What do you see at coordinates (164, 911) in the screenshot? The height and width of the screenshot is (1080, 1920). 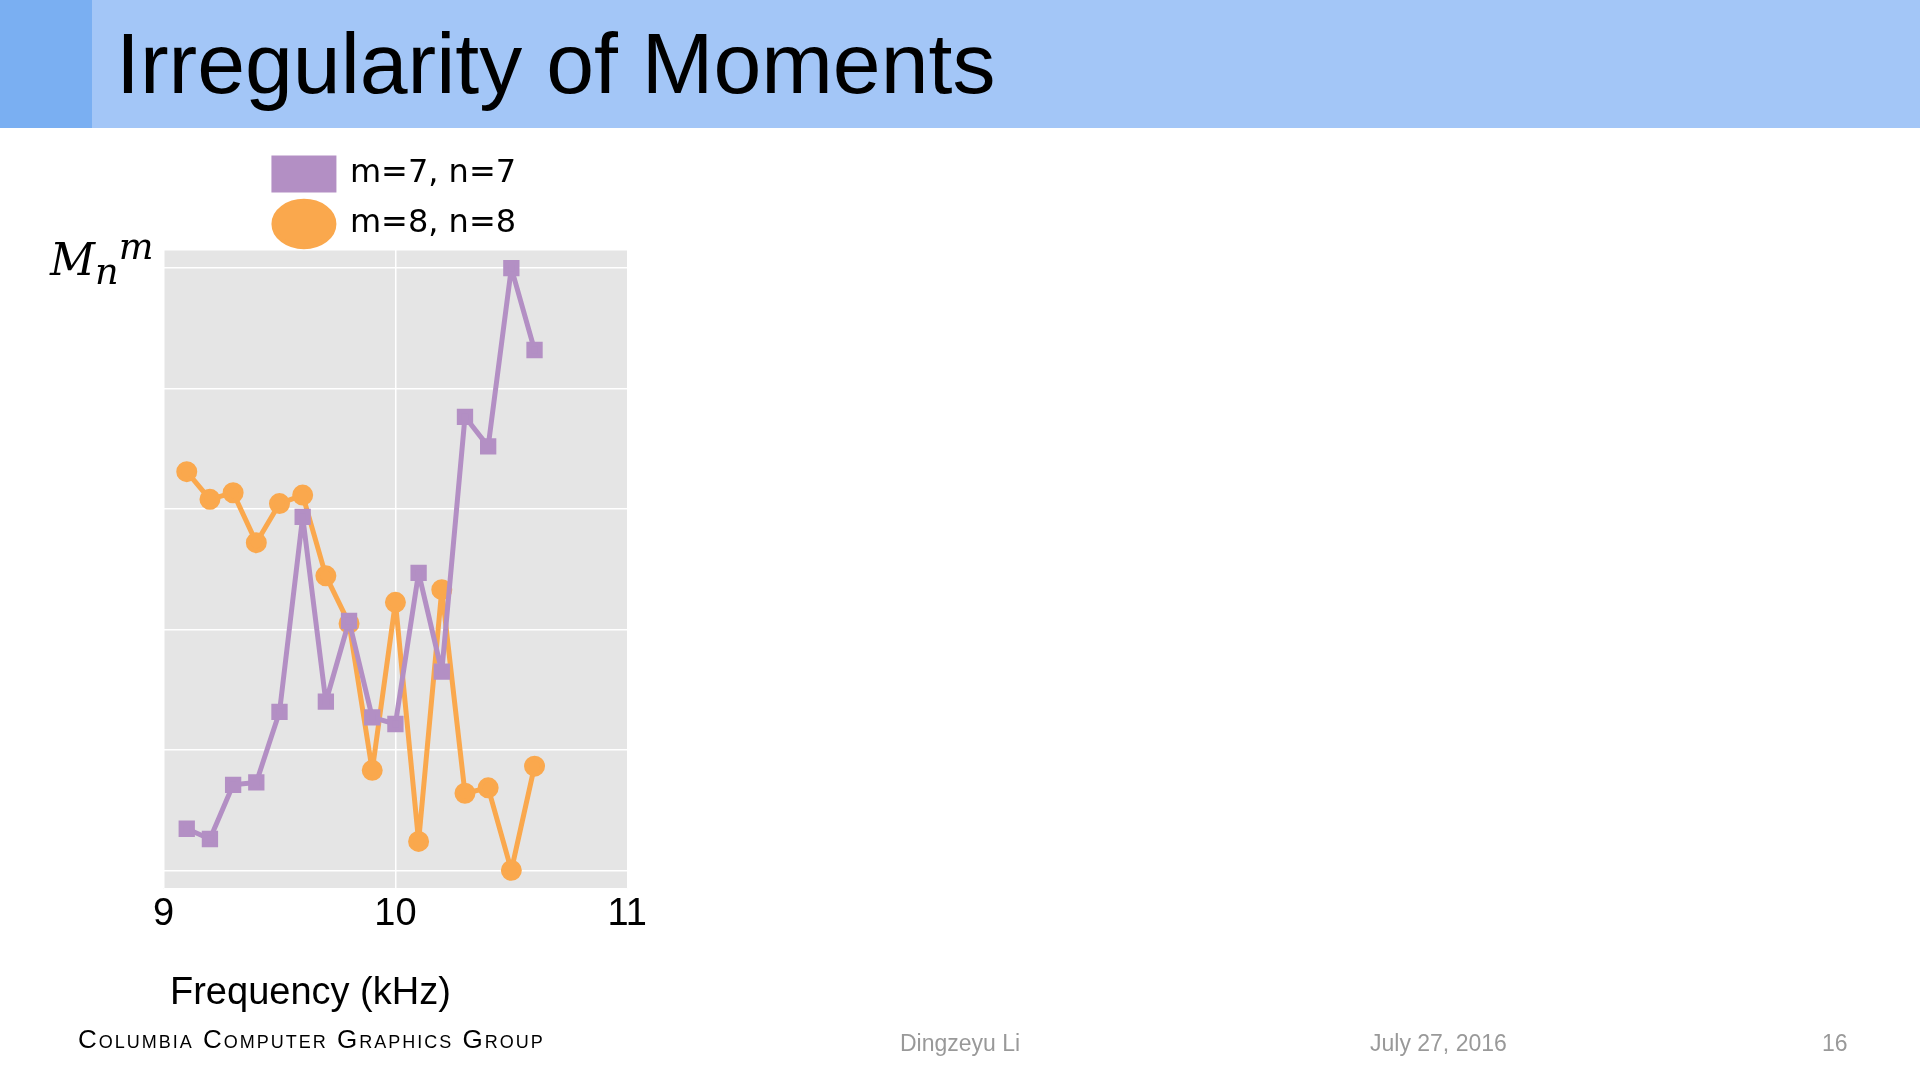 I see `x-tick-label: 9` at bounding box center [164, 911].